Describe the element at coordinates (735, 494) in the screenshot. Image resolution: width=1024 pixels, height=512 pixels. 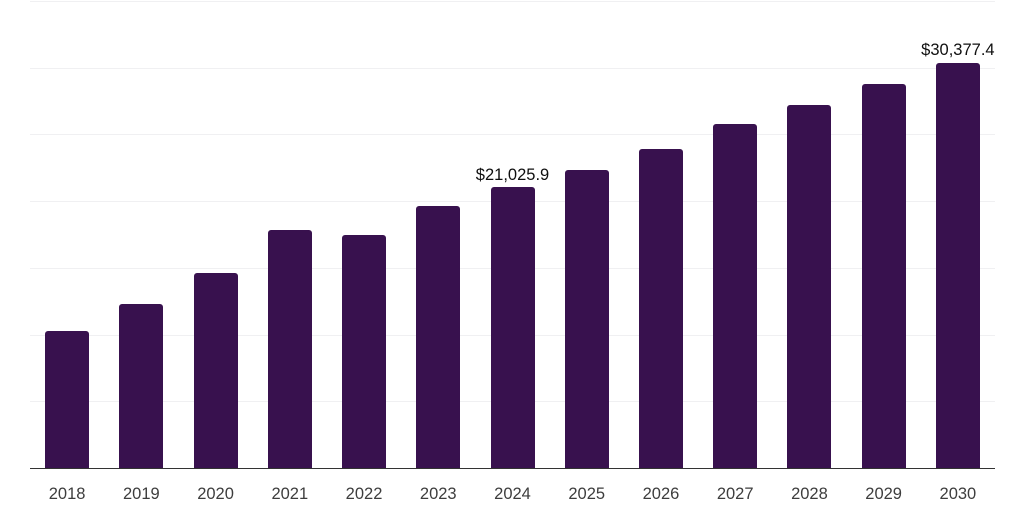
I see `x-tick-2027: 2027` at that location.